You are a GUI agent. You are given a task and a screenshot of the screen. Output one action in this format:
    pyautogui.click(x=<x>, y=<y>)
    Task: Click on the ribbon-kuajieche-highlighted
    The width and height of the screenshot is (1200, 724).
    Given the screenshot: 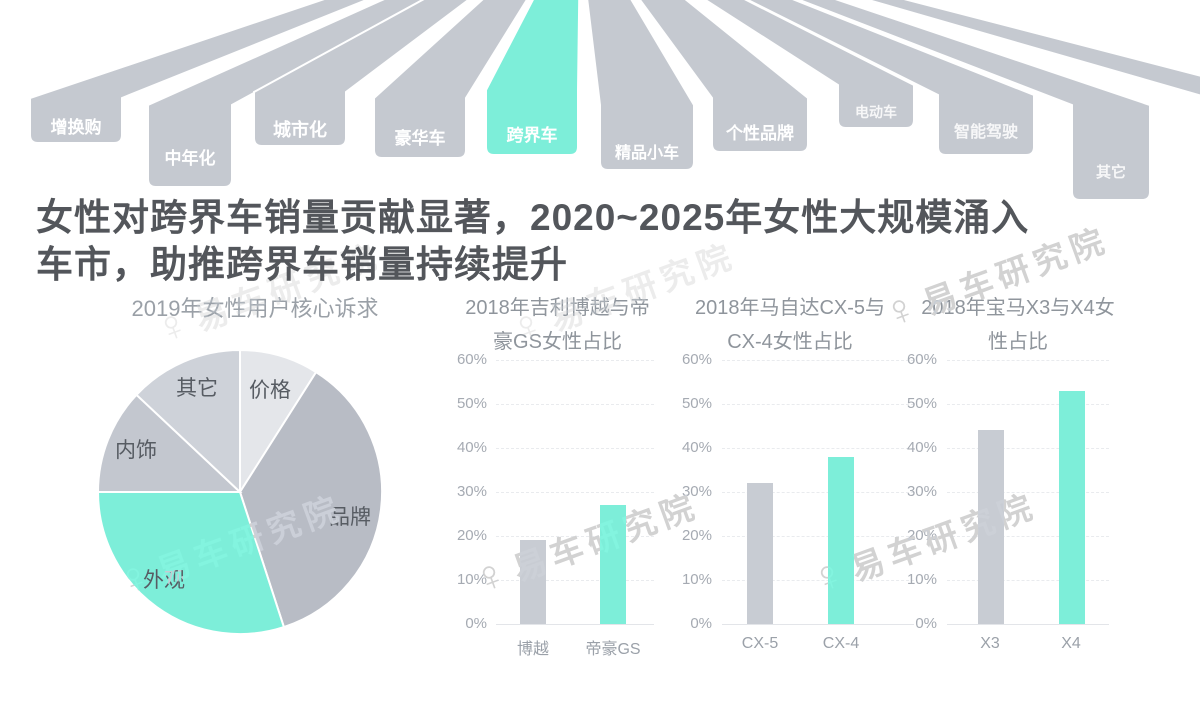 What is the action you would take?
    pyautogui.click(x=533, y=78)
    